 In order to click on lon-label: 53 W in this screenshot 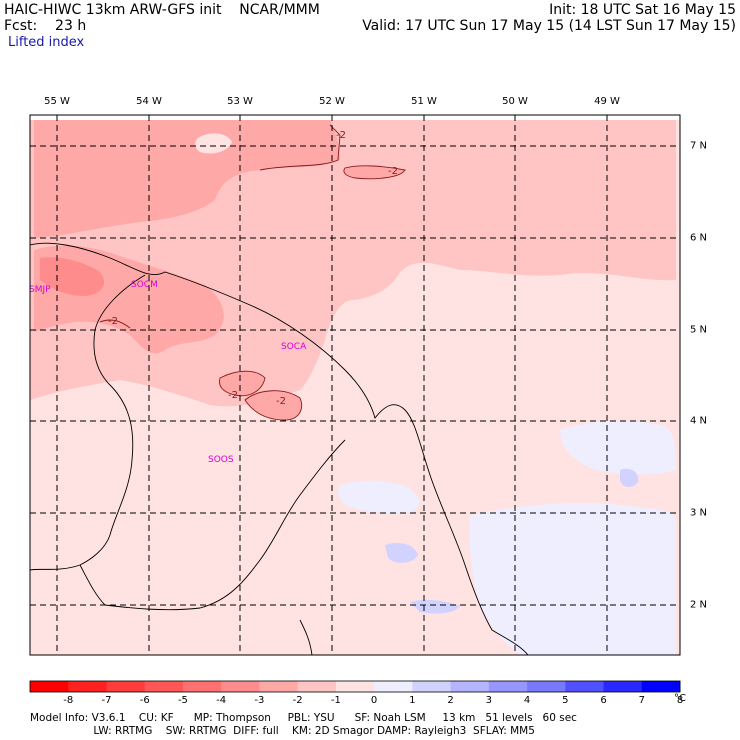, I will do `click(240, 101)`.